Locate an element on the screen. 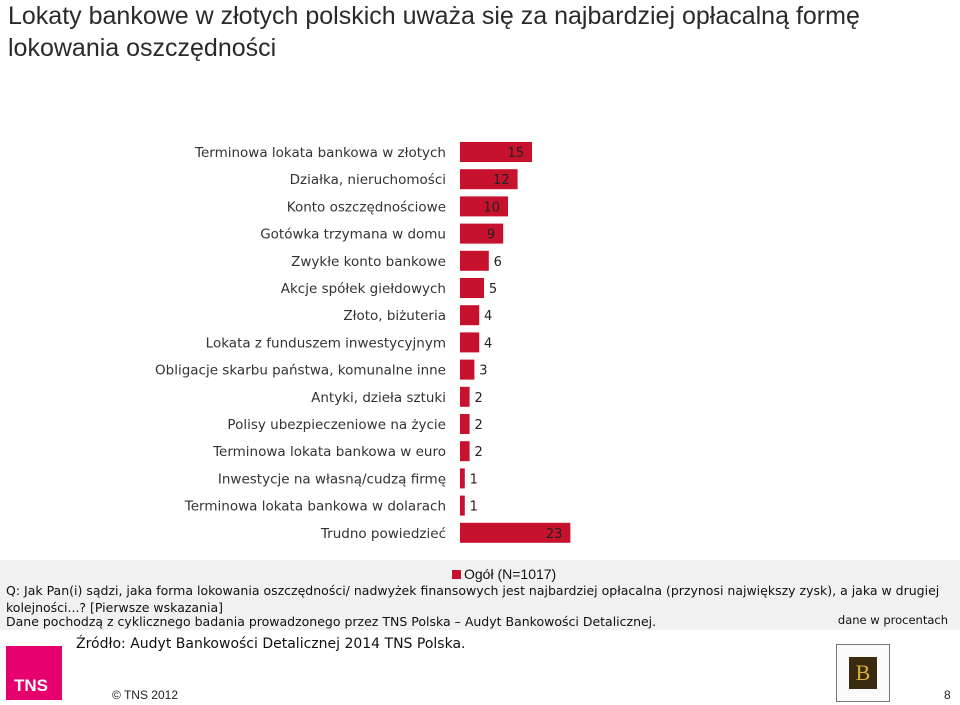  data-label: 12 is located at coordinates (501, 180).